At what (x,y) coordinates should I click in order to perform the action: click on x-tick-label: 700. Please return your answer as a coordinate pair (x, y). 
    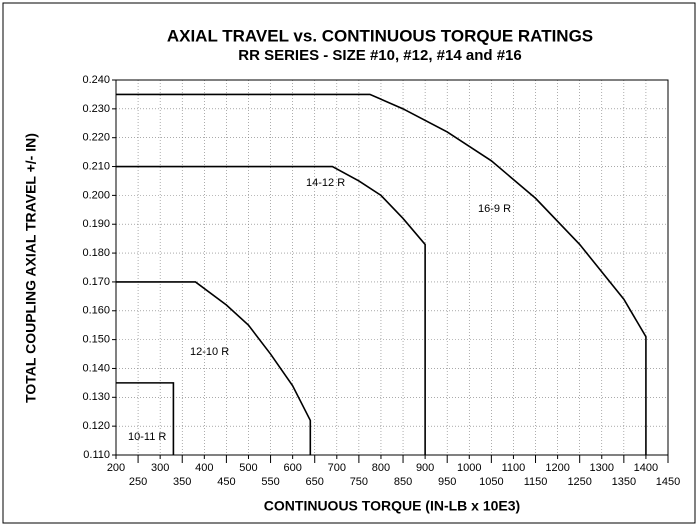
    Looking at the image, I should click on (337, 468).